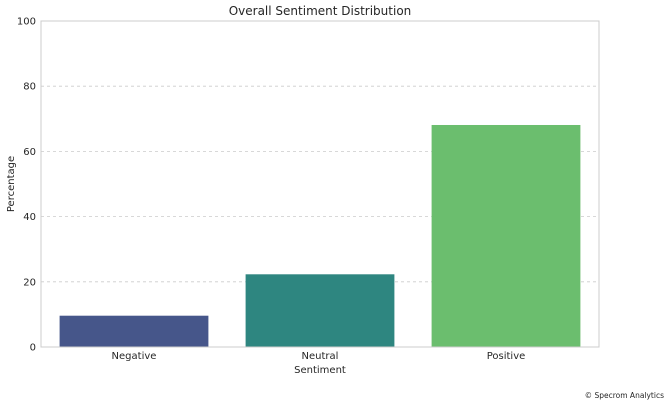 The height and width of the screenshot is (405, 670). I want to click on x-tick-label-negative: Negative, so click(134, 356).